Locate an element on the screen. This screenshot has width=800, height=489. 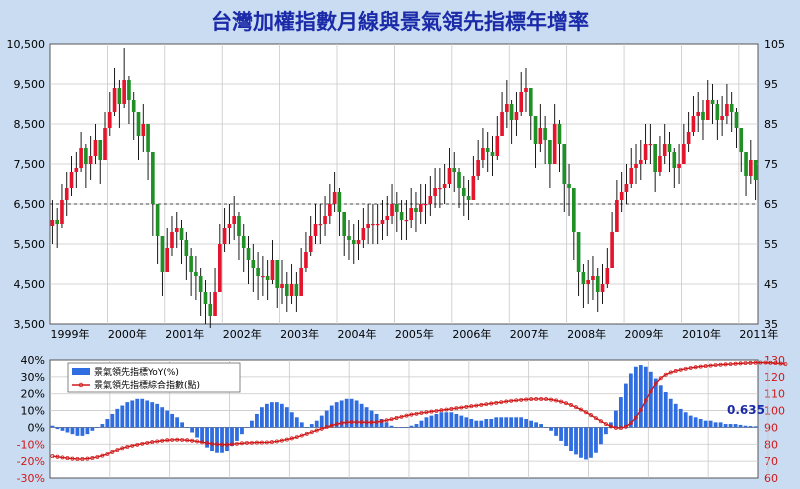
price-x-tick: 2003年 is located at coordinates (299, 334).